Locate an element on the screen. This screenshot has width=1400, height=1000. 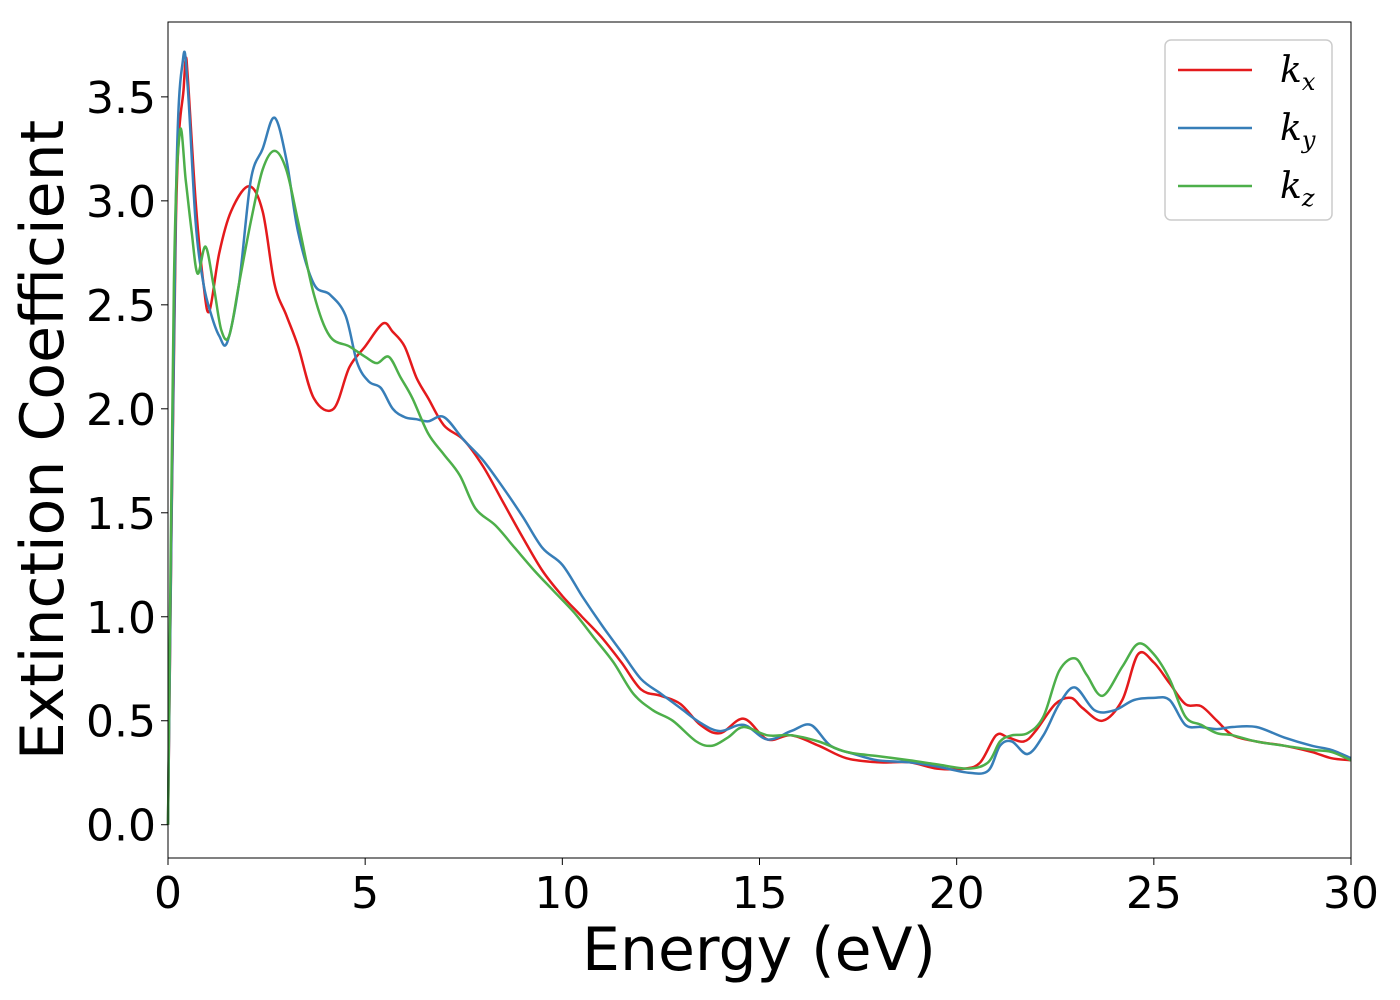
x-tick-label: 20 is located at coordinates (957, 893).